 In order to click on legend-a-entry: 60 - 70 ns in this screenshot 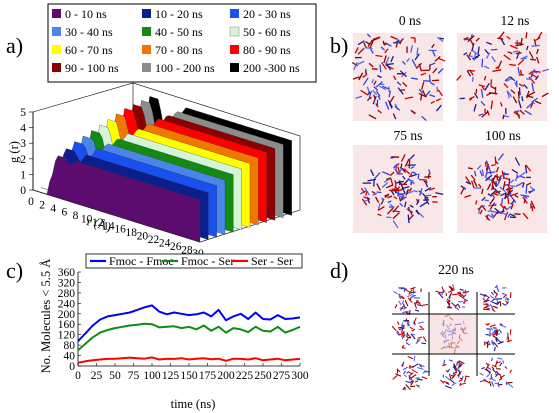, I will do `click(89, 50)`.